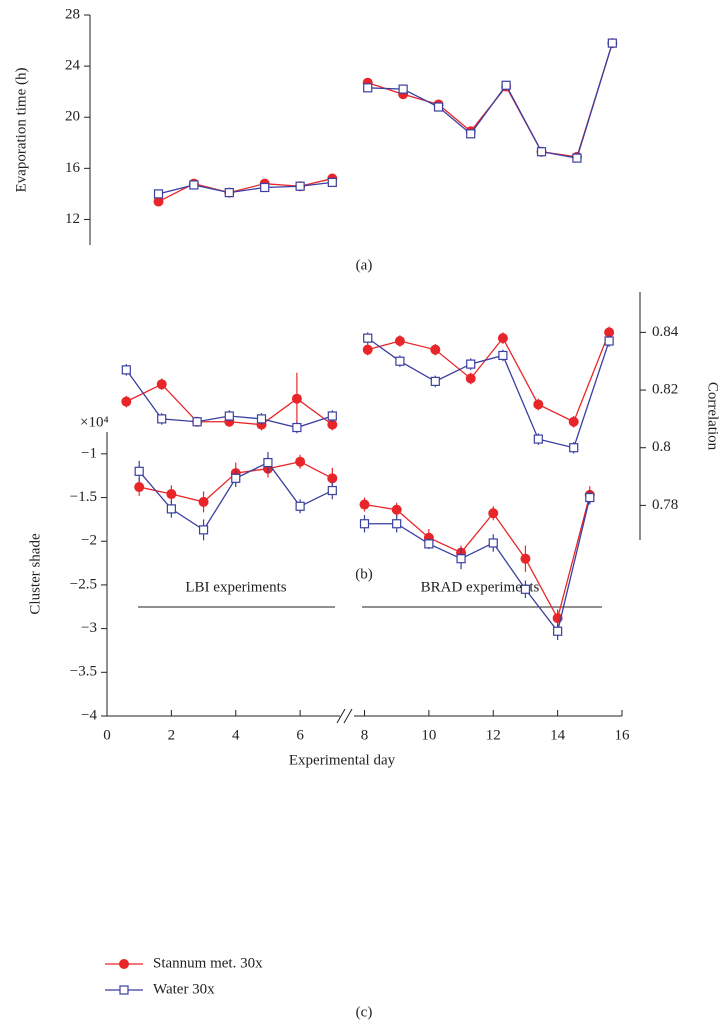 The image size is (725, 1028). Describe the element at coordinates (364, 265) in the screenshot. I see `panel-label: (a)` at that location.